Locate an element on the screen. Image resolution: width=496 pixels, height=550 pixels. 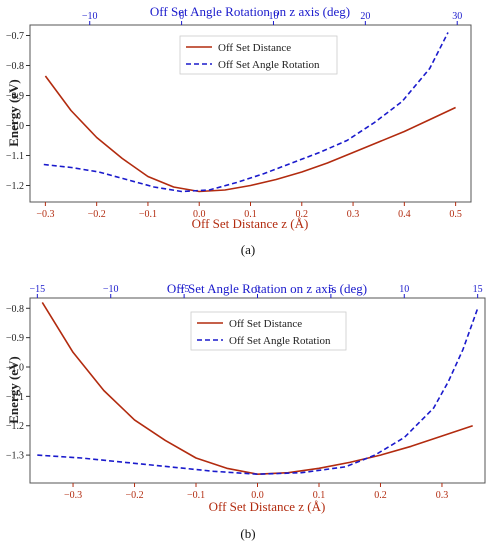
panel-a-y-tick-label: −1.1 is located at coordinates (15, 156).